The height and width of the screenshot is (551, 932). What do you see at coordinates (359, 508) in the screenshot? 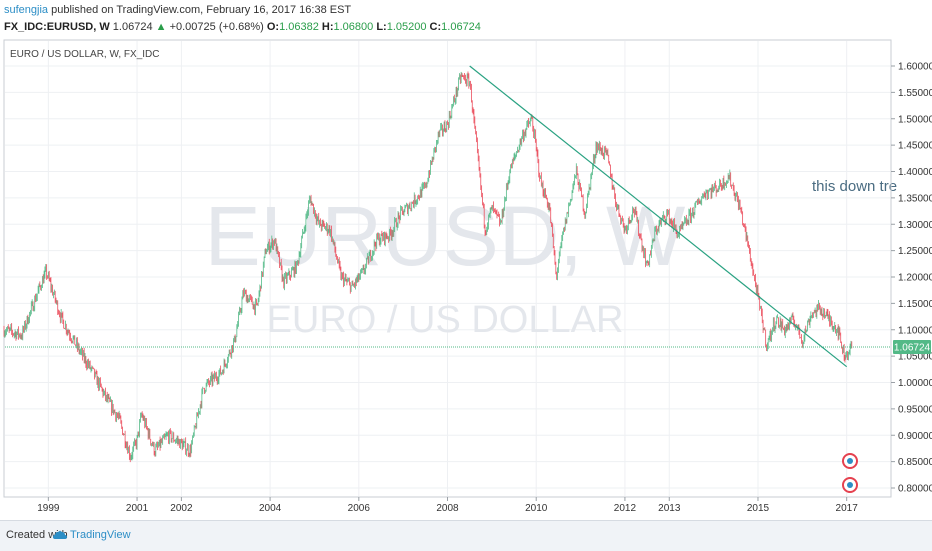
I see `x-tick-label: 2006` at bounding box center [359, 508].